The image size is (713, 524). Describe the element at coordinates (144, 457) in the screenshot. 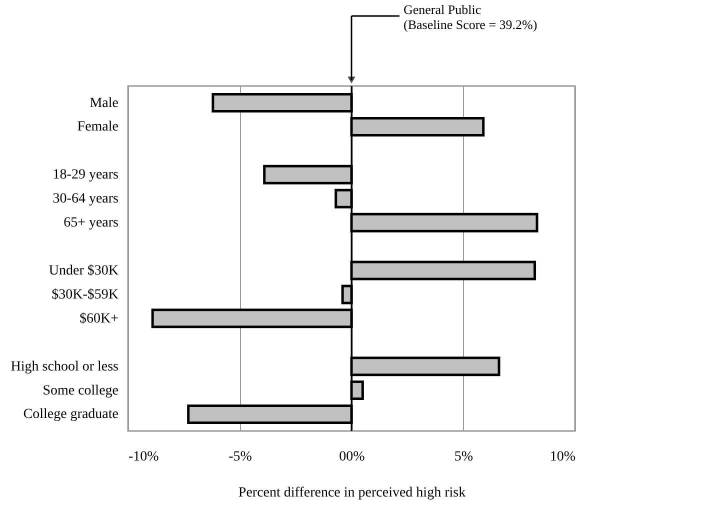

I see `x-tick-label: -10%` at that location.